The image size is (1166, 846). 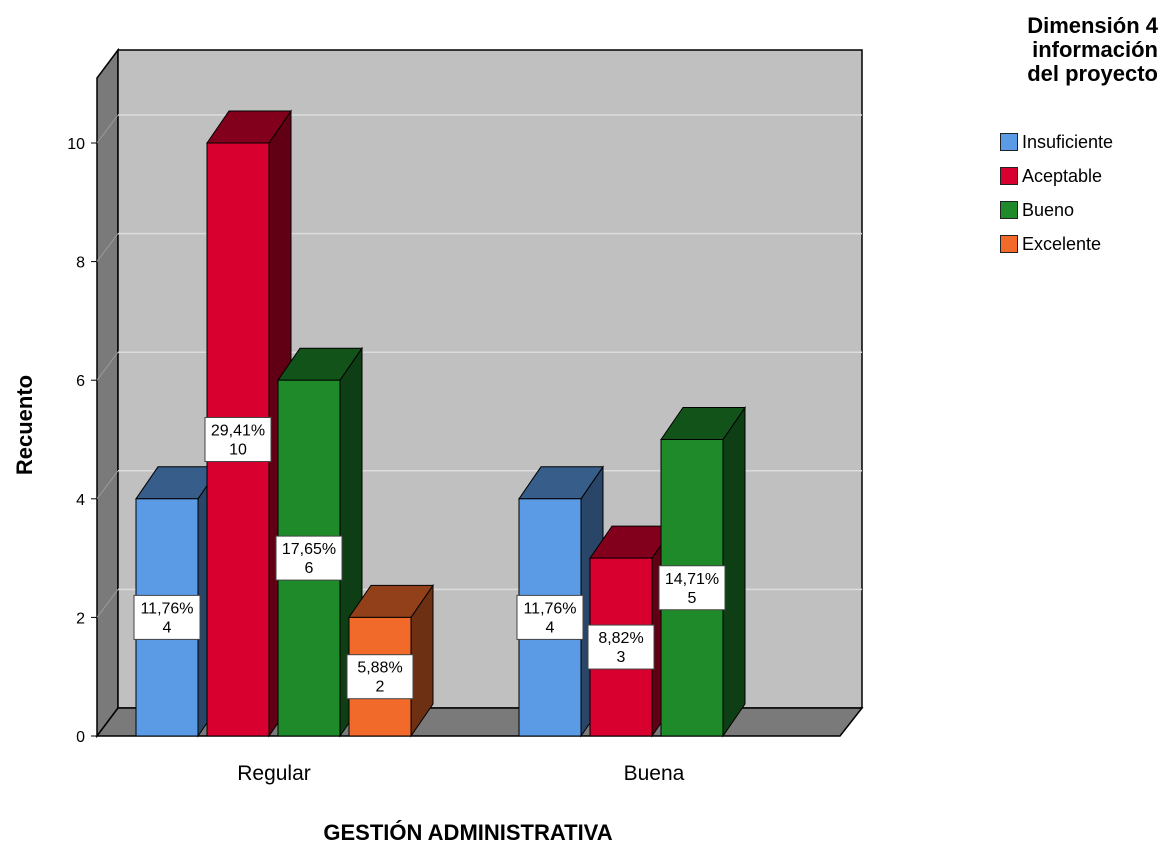 I want to click on data-label-count: 6, so click(x=309, y=568).